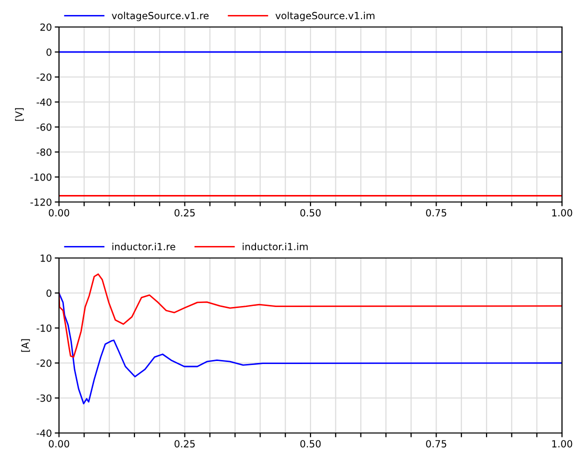  I want to click on legend-label: inductor.i1.im, so click(275, 246).